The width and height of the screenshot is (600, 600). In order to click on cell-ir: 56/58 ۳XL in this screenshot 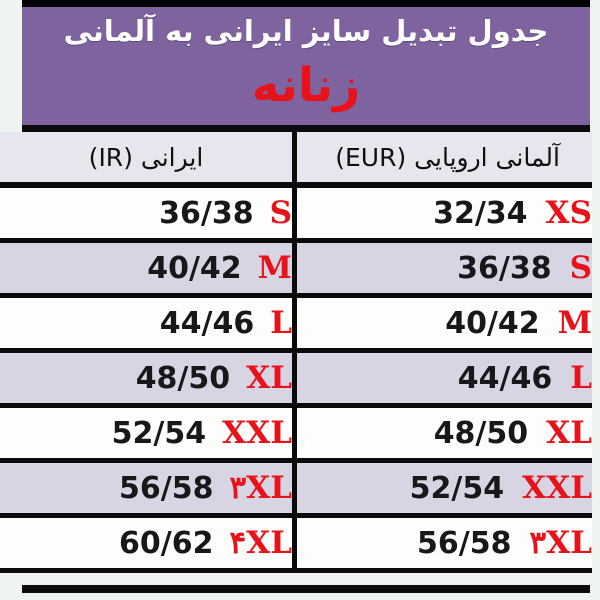, I will do `click(146, 488)`.